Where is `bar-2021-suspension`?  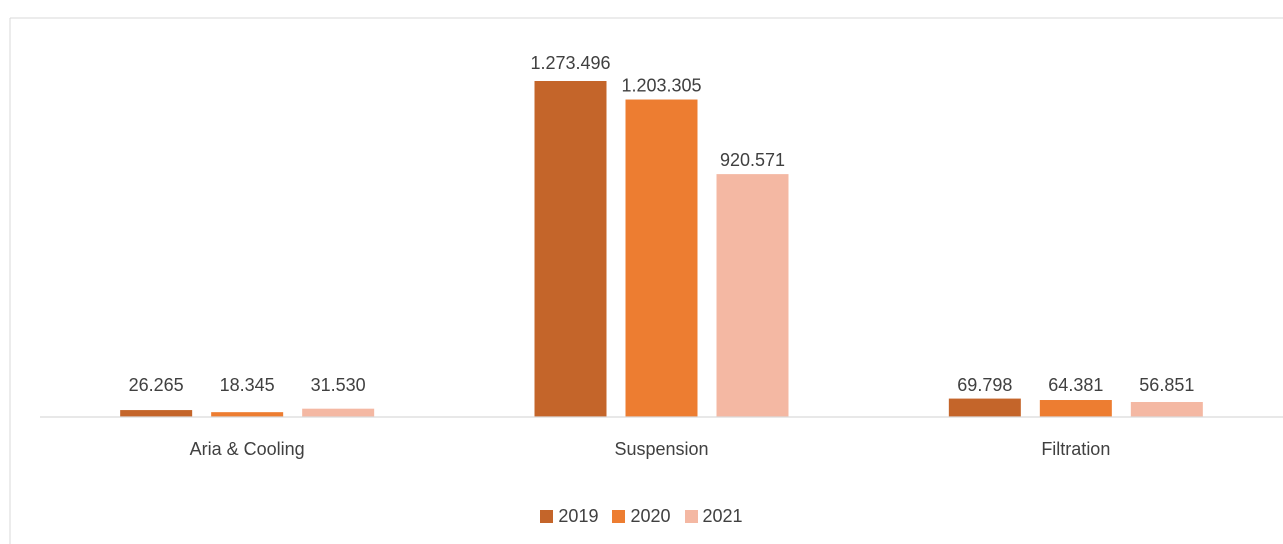
bar-2021-suspension is located at coordinates (752, 295).